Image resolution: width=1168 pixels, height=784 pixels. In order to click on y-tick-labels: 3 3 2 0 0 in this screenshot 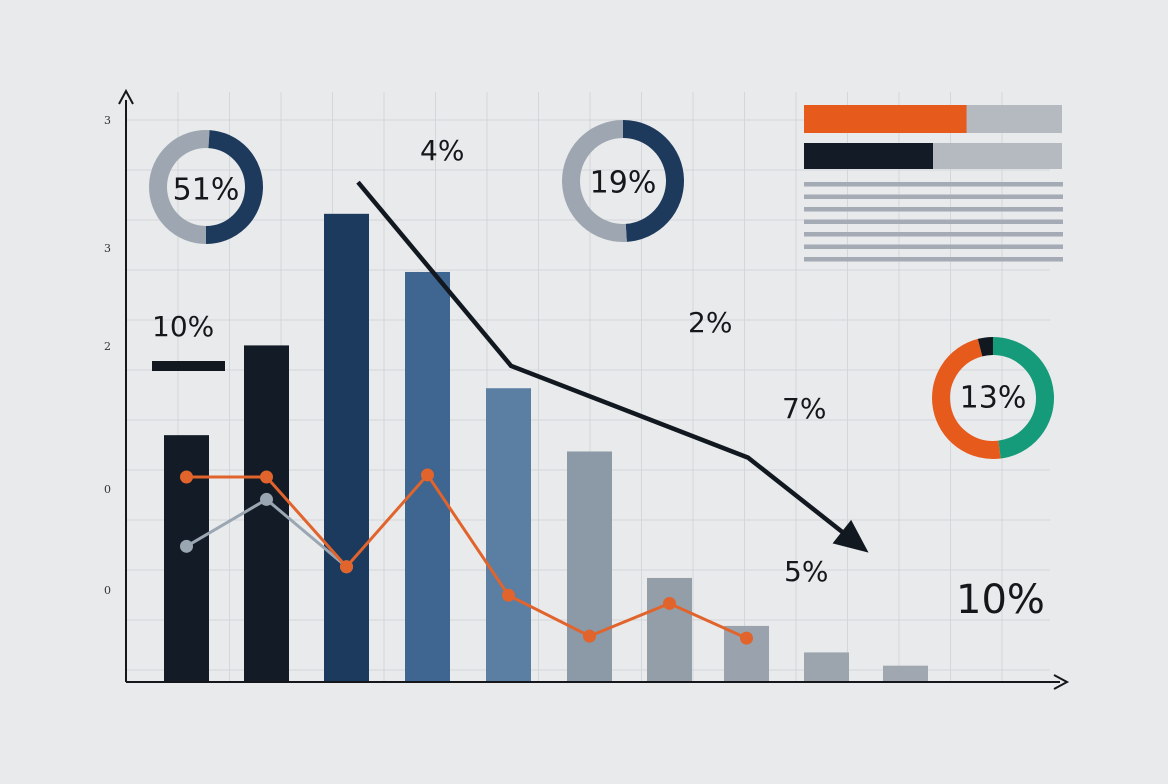, I will do `click(107, 355)`.